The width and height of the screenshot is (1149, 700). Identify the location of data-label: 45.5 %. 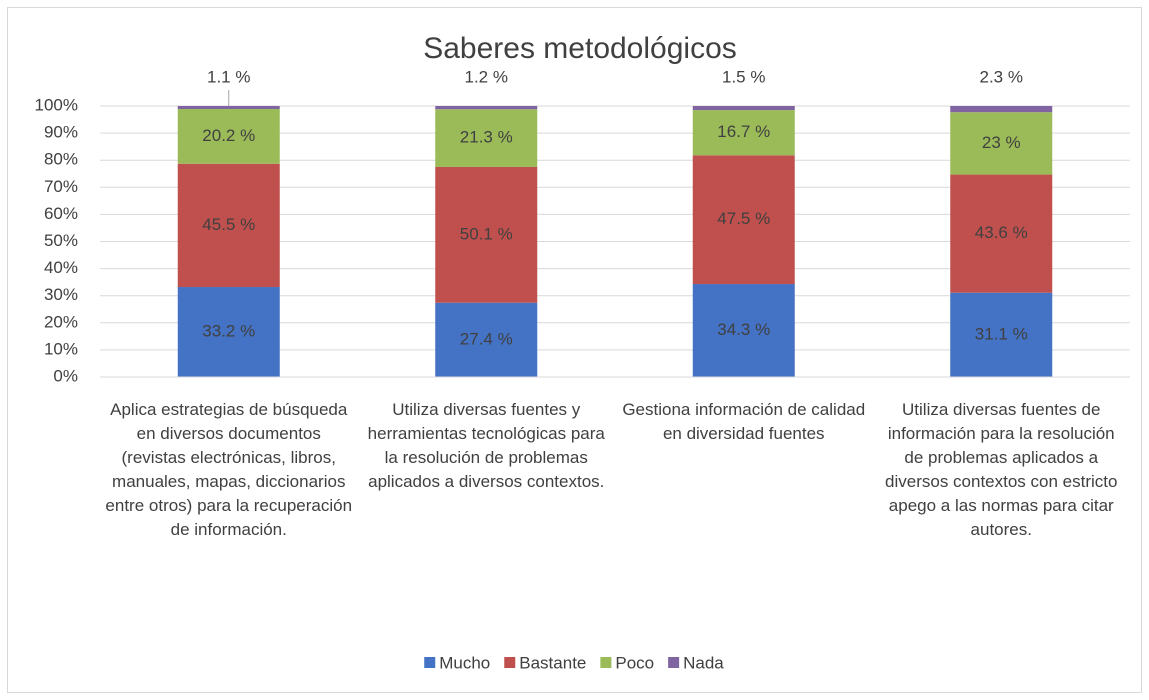
(228, 224).